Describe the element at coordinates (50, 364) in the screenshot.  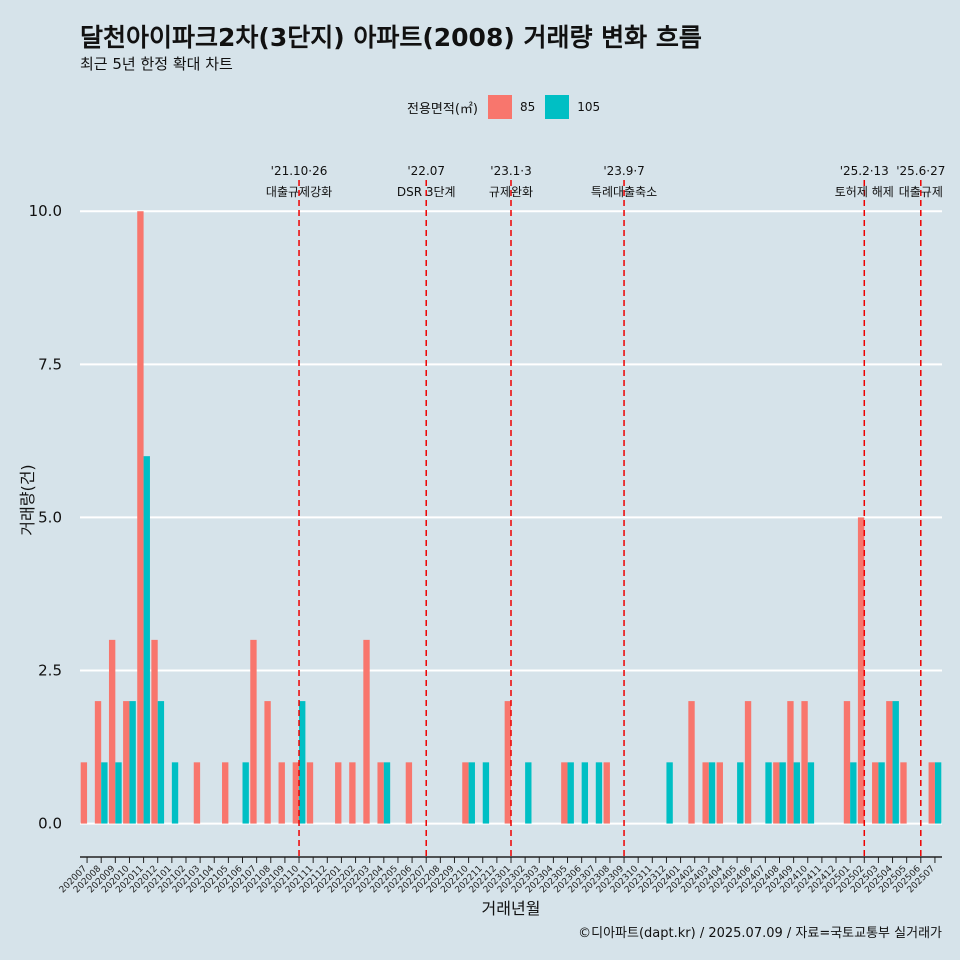
I see `y-tick-label: 7.5` at that location.